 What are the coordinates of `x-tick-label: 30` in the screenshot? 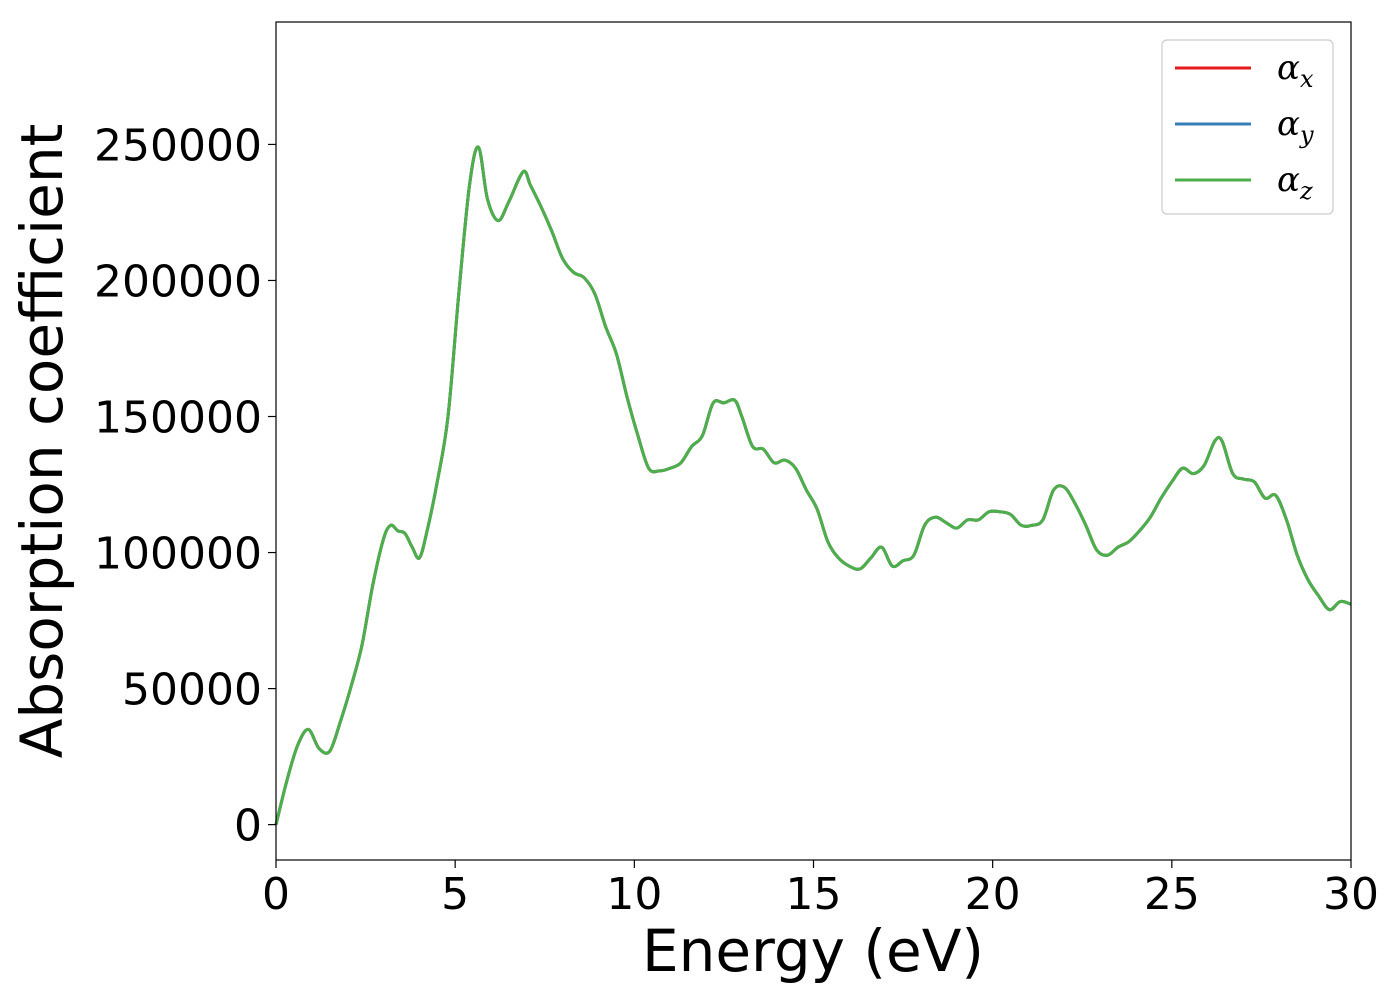 It's located at (1351, 894).